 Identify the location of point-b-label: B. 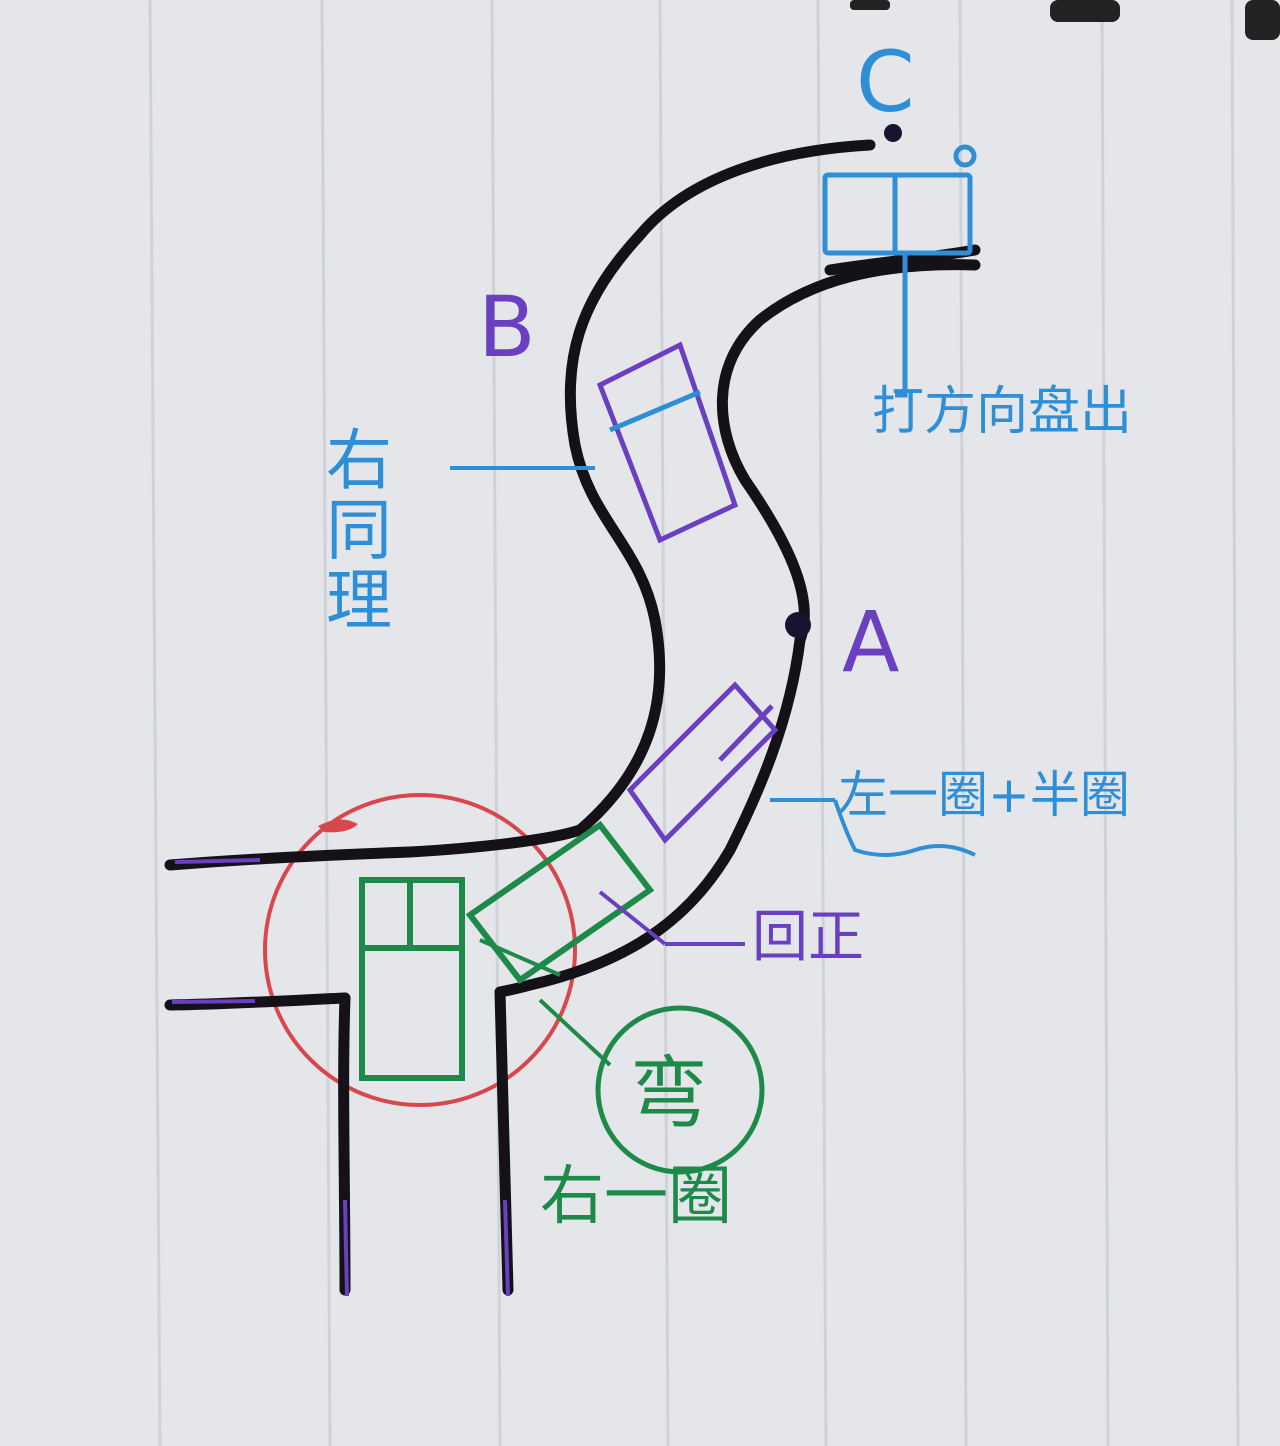
(507, 327).